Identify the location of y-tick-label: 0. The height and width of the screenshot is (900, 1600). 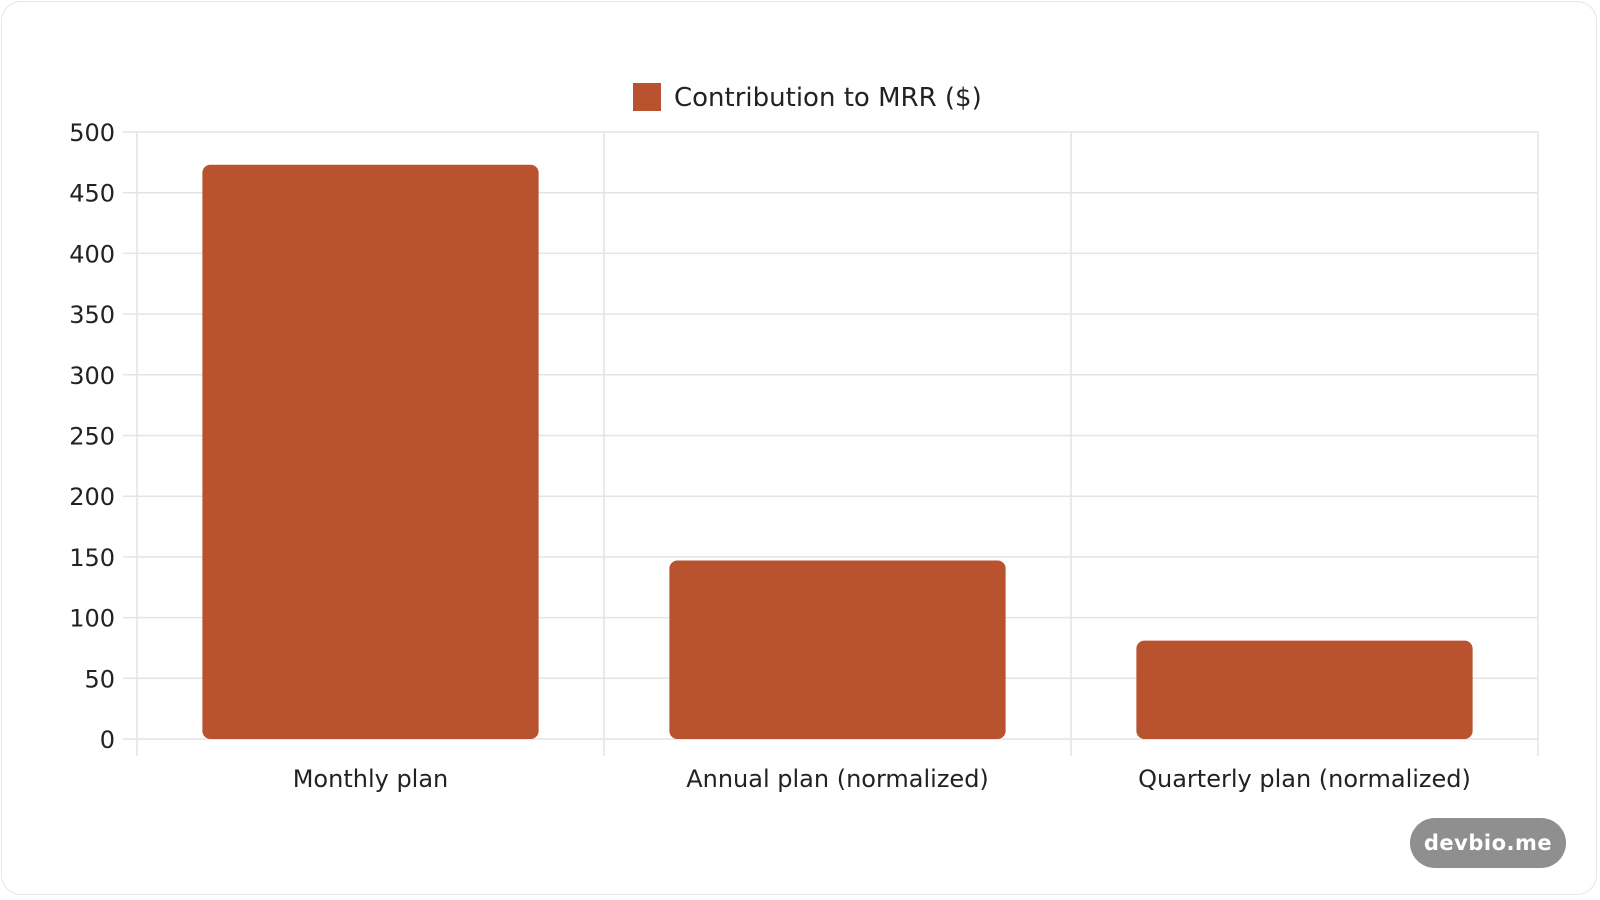
(107, 740).